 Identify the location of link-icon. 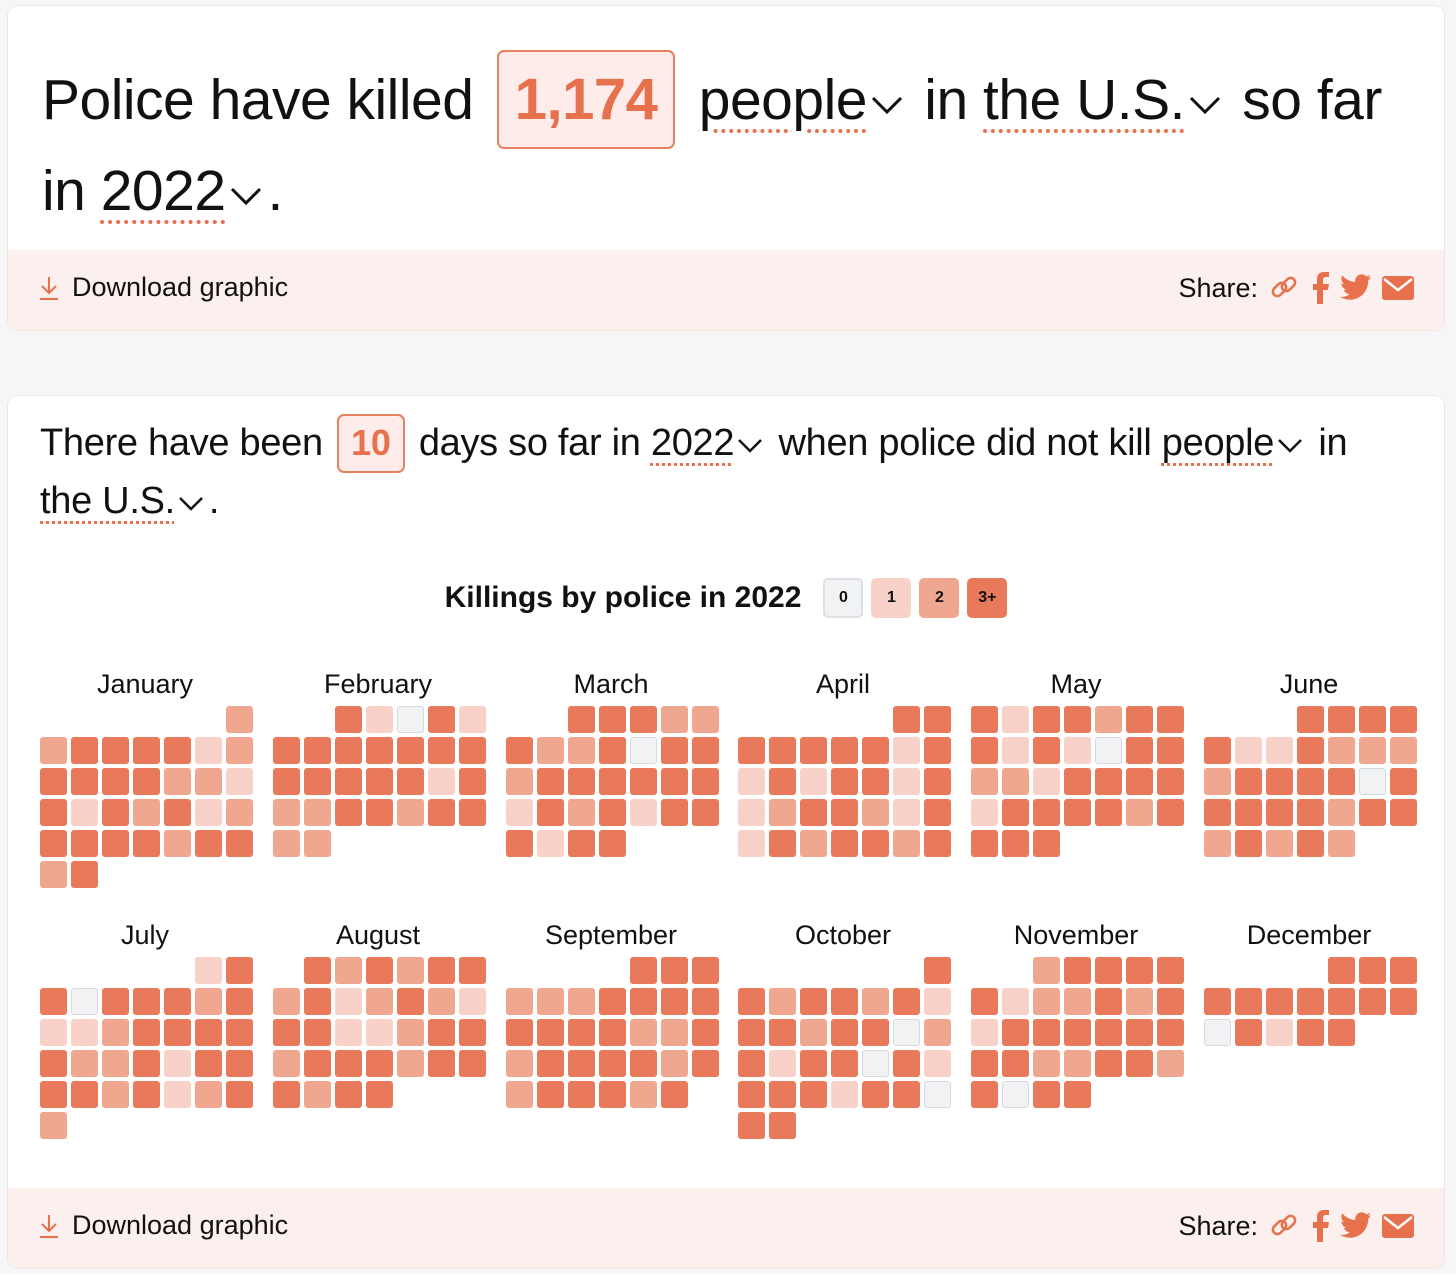
(1284, 1226).